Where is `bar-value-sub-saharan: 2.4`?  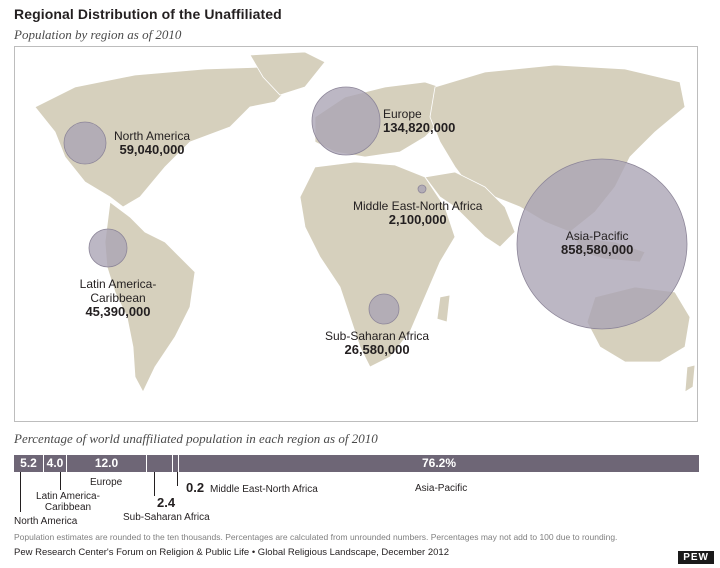 bar-value-sub-saharan: 2.4 is located at coordinates (166, 502).